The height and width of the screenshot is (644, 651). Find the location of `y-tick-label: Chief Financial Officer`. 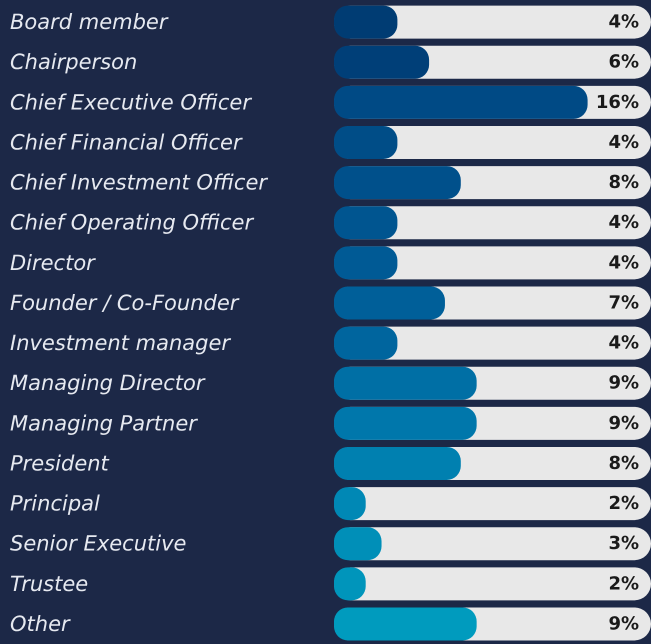

y-tick-label: Chief Financial Officer is located at coordinates (126, 142).